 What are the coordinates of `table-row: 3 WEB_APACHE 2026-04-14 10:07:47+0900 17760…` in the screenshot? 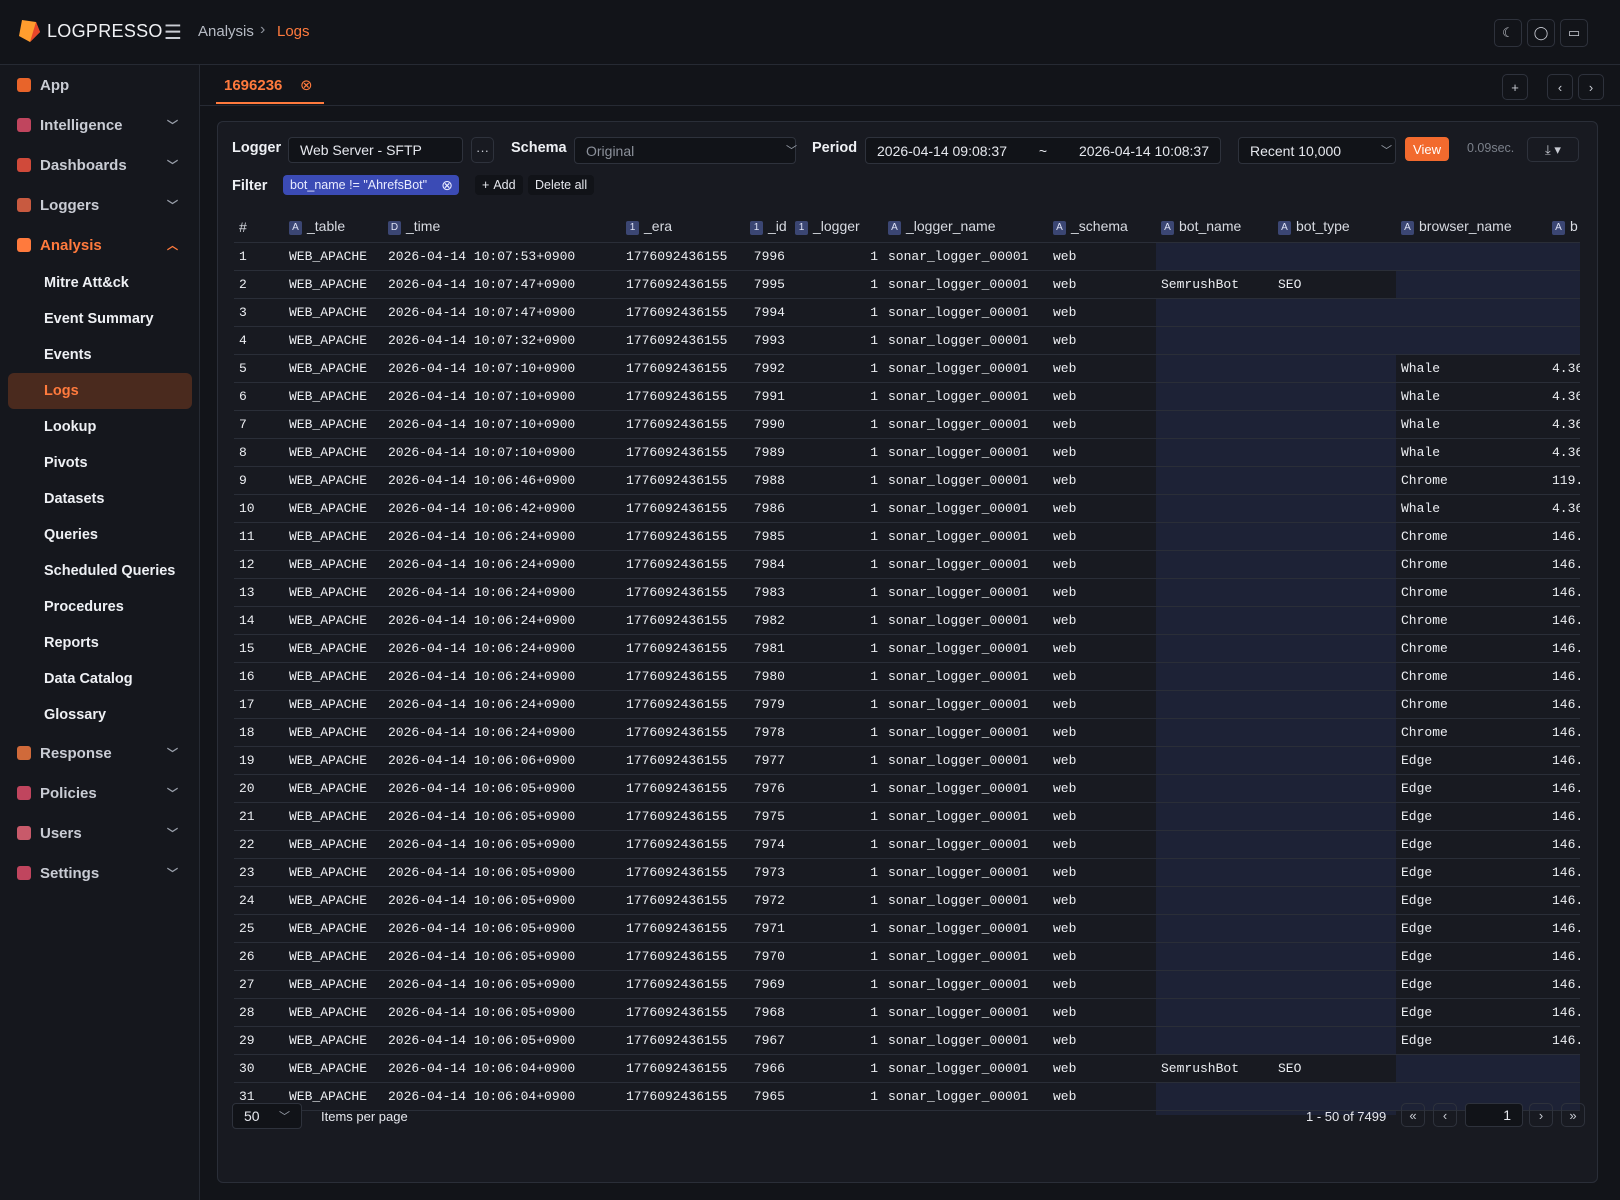 It's located at (907, 311).